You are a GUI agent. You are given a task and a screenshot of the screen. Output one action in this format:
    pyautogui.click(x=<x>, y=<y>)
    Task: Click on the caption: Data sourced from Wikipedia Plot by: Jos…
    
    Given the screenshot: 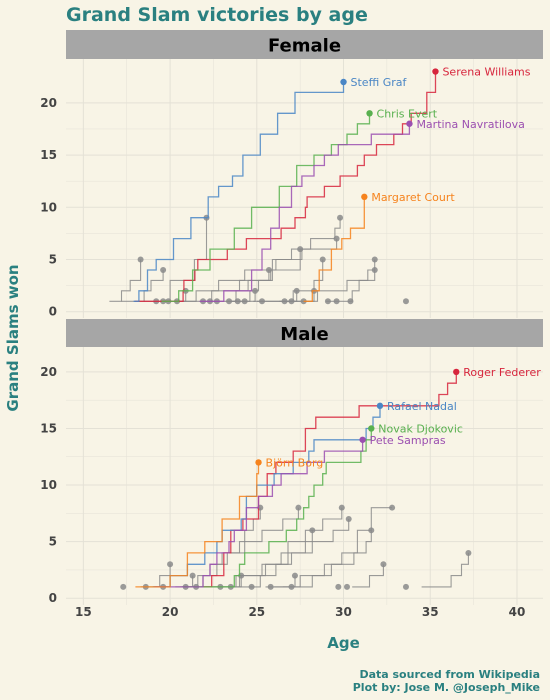 What is the action you would take?
    pyautogui.click(x=446, y=681)
    